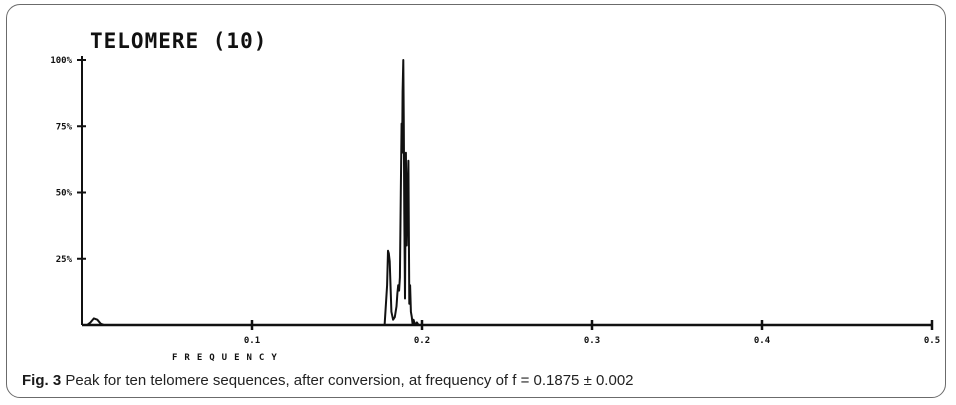  I want to click on x-tick-label: 0.3, so click(592, 341).